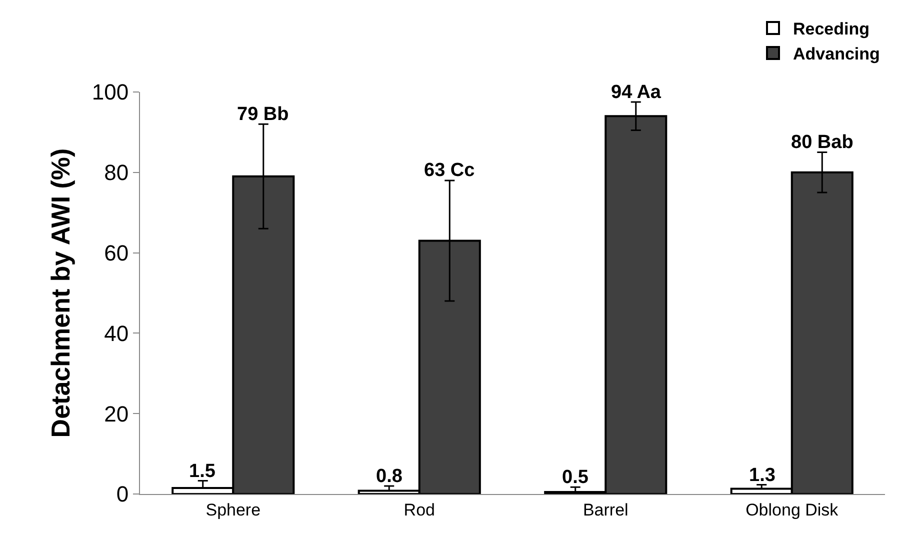  Describe the element at coordinates (116, 173) in the screenshot. I see `y-tick-label: 80` at that location.